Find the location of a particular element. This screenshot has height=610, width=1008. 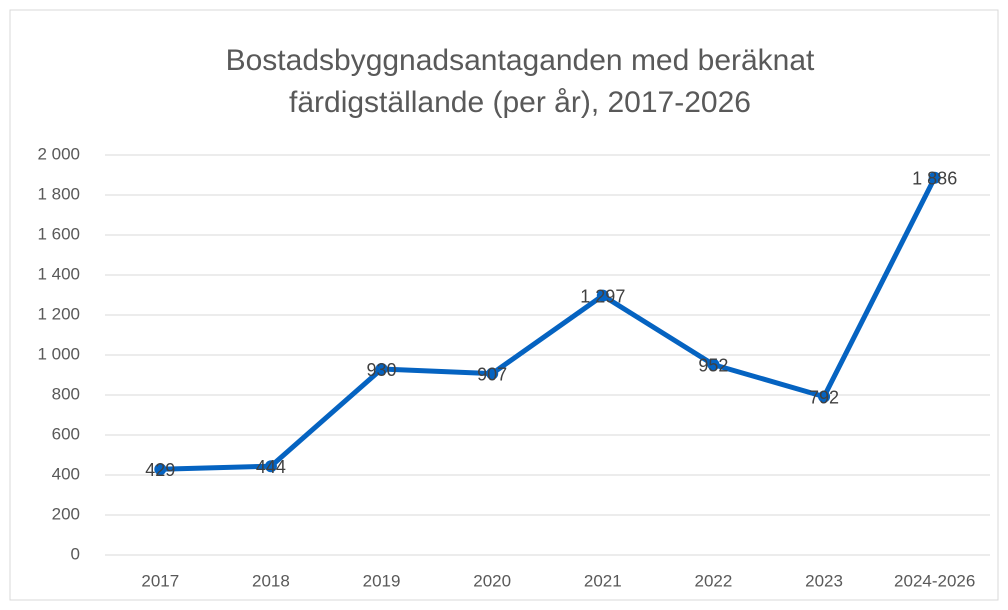

y-tick-label: 1 000 is located at coordinates (58, 353).